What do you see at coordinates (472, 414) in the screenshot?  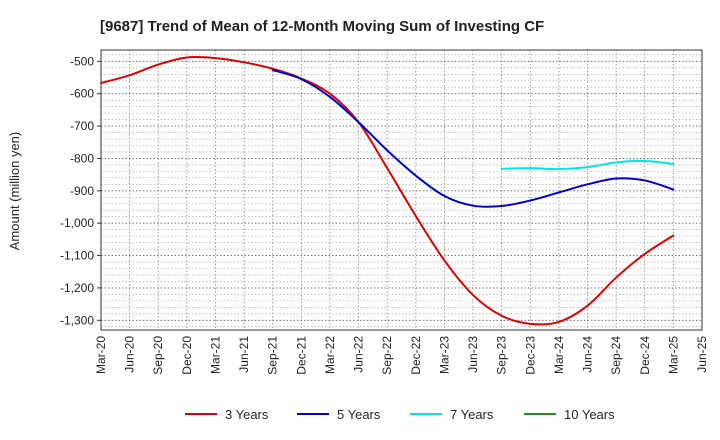 I see `legend-label-7-years: 7 Years` at bounding box center [472, 414].